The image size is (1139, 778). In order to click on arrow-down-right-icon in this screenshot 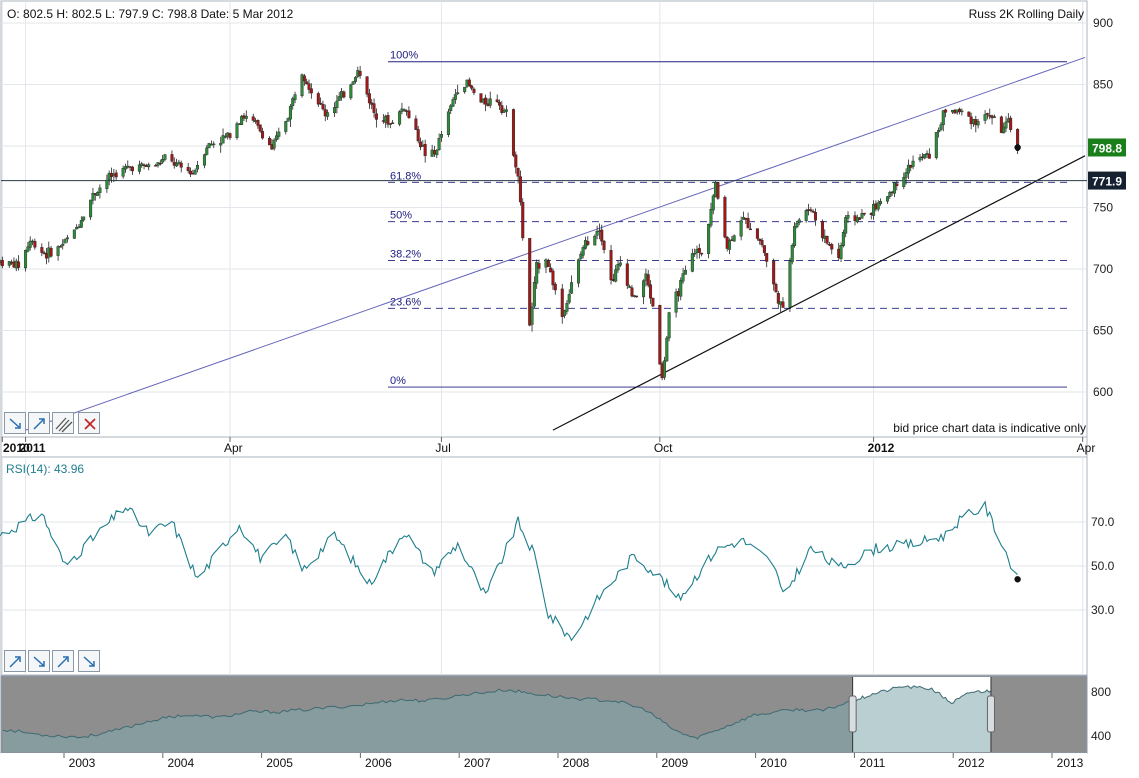, I will do `click(15, 423)`.